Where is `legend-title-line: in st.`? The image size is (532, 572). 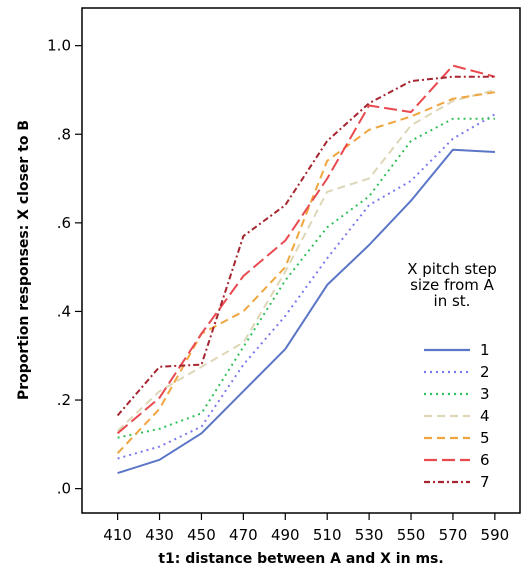 legend-title-line: in st. is located at coordinates (452, 301).